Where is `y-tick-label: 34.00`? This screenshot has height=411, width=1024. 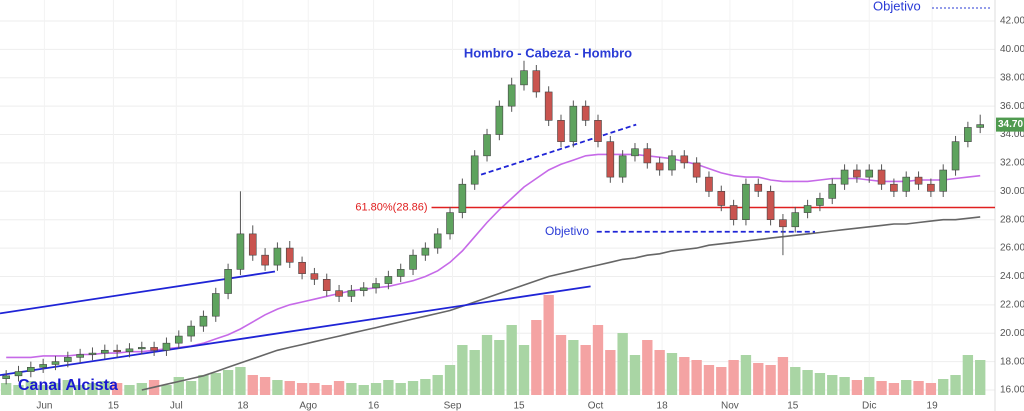 y-tick-label: 34.00 is located at coordinates (1012, 134).